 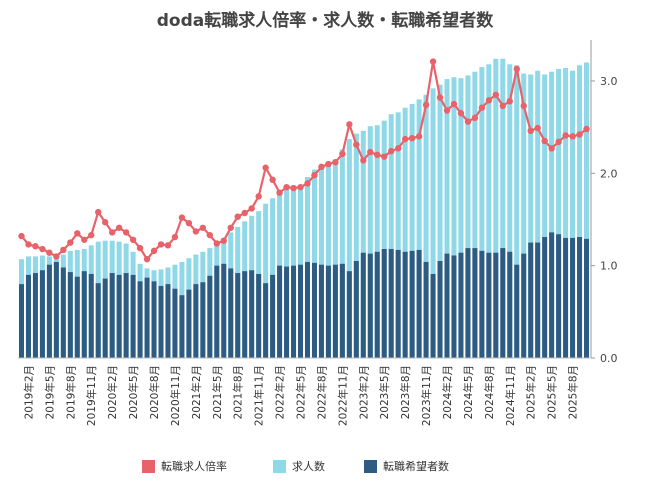 I want to click on legend-label-openings: 求人数, so click(x=308, y=466).